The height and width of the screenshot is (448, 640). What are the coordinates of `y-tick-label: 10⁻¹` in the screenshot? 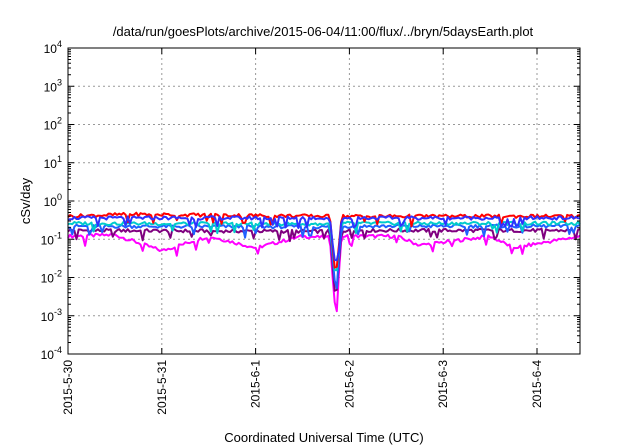 It's located at (51, 238).